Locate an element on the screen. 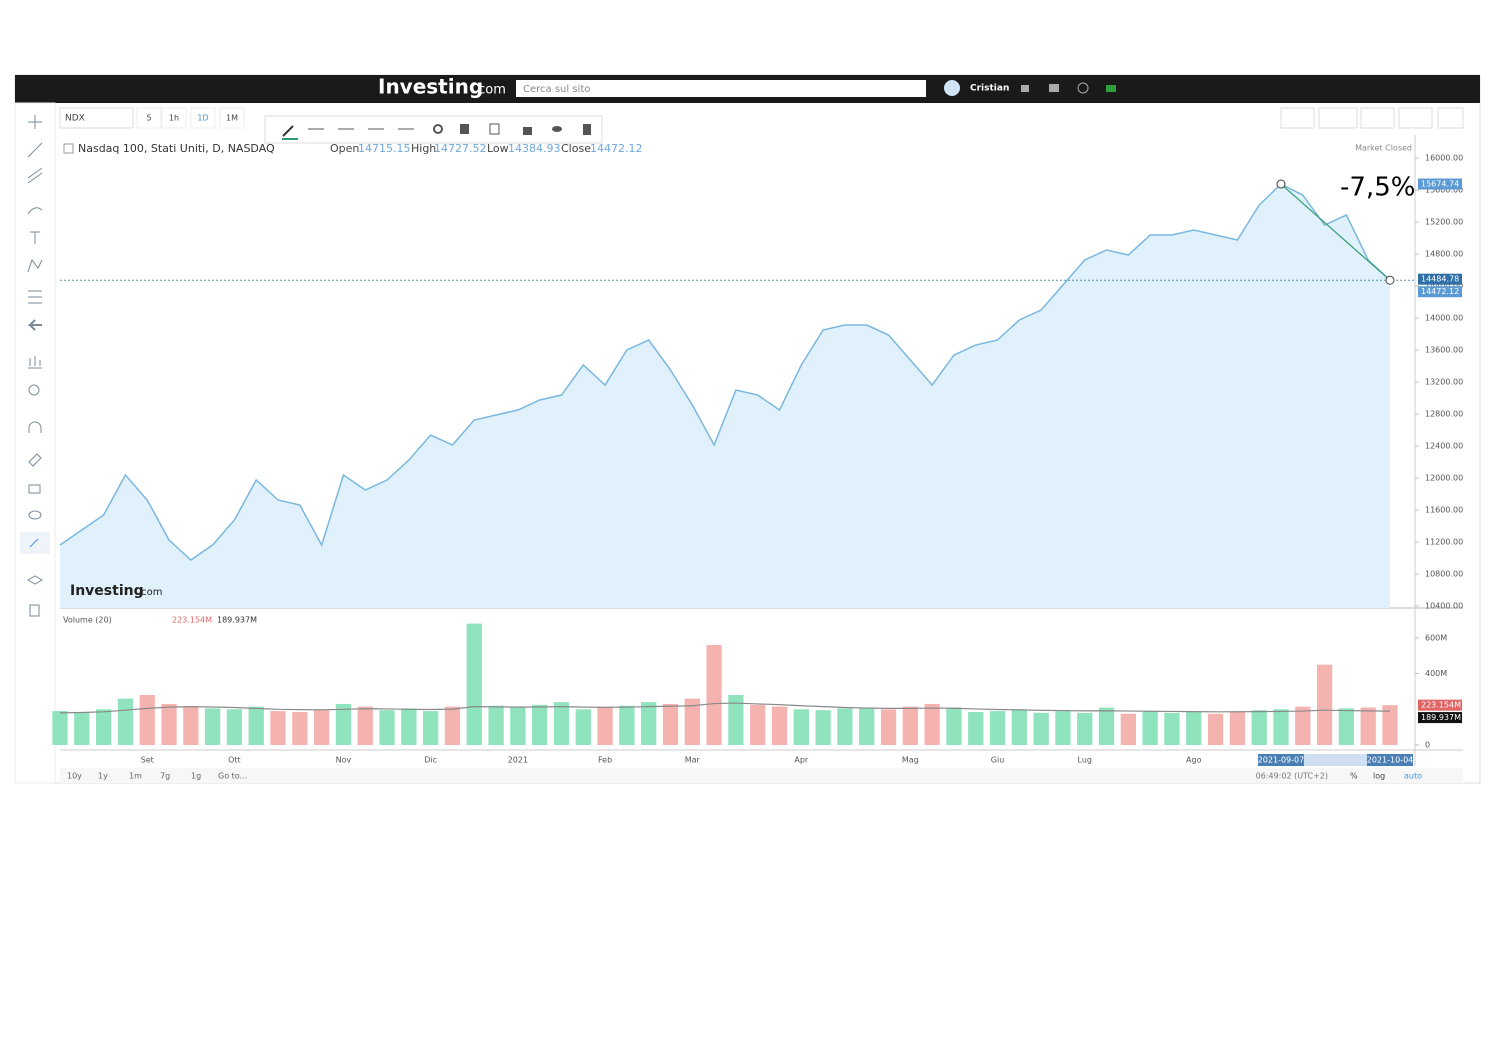 The width and height of the screenshot is (1497, 1062). logo: Investing is located at coordinates (430, 87).